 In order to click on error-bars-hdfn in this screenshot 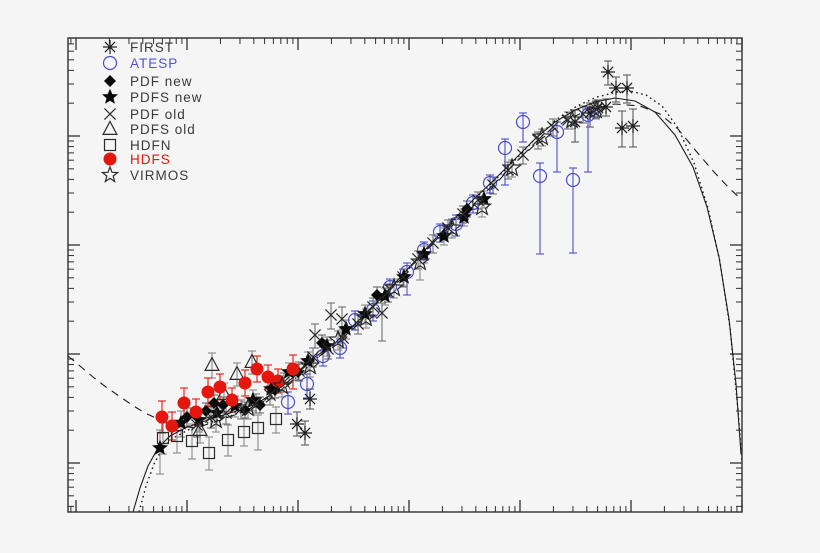, I will do `click(219, 438)`.